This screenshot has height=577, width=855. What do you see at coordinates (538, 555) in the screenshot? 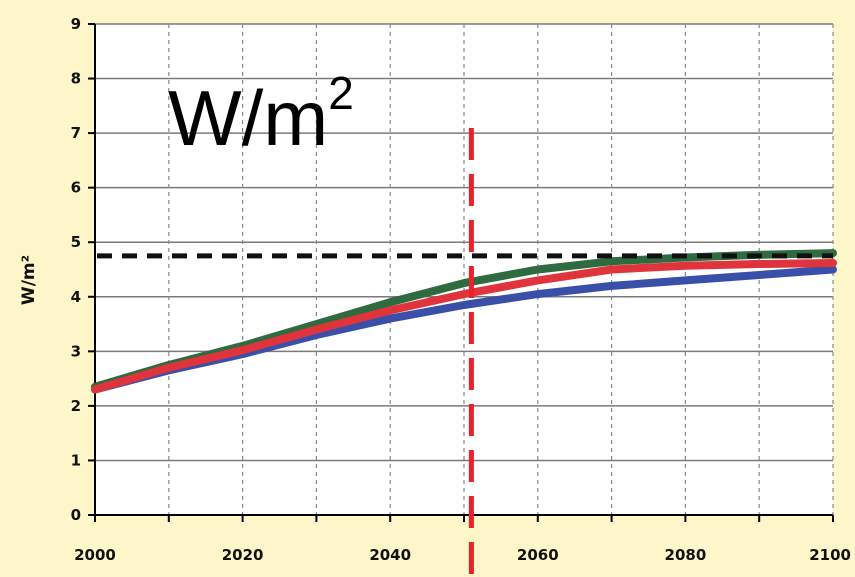
I see `x-tick-label: 2060` at bounding box center [538, 555].